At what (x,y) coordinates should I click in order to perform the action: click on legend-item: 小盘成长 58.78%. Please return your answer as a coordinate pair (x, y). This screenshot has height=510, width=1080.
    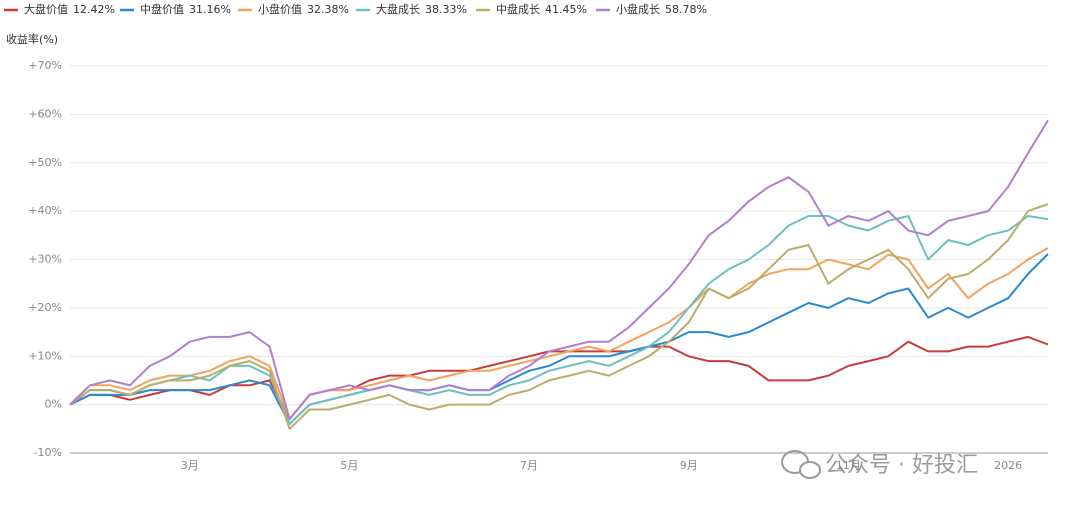
    Looking at the image, I should click on (651, 9).